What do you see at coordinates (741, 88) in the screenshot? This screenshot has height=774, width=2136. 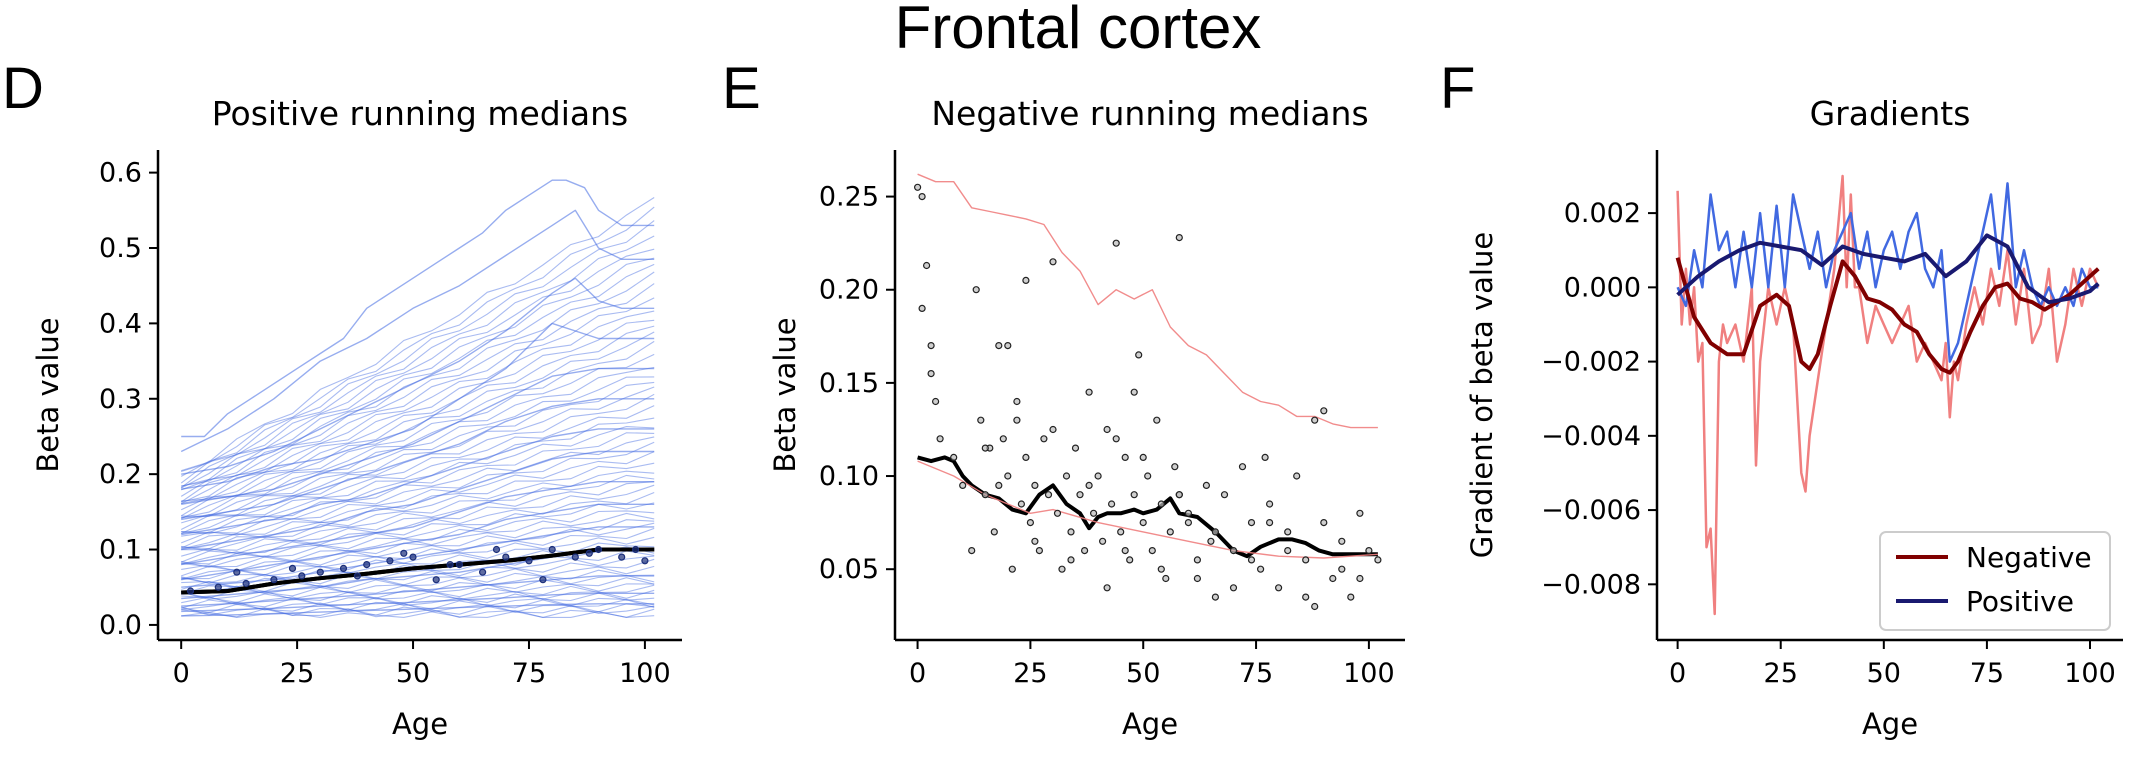 I see `panel-letter: E` at bounding box center [741, 88].